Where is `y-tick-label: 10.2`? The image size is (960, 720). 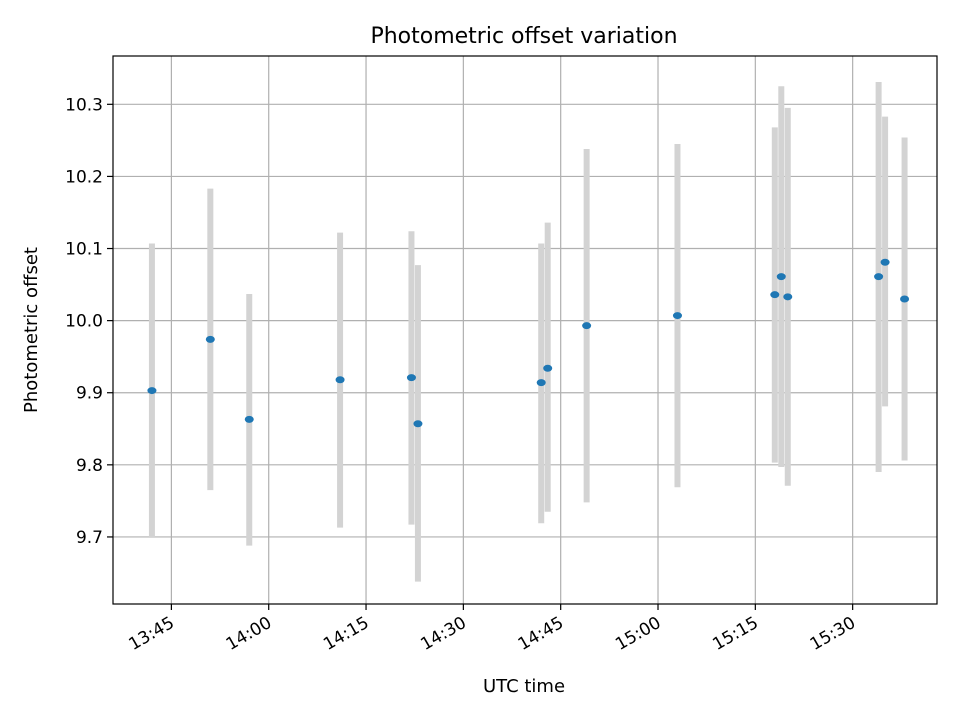
y-tick-label: 10.2 is located at coordinates (84, 177).